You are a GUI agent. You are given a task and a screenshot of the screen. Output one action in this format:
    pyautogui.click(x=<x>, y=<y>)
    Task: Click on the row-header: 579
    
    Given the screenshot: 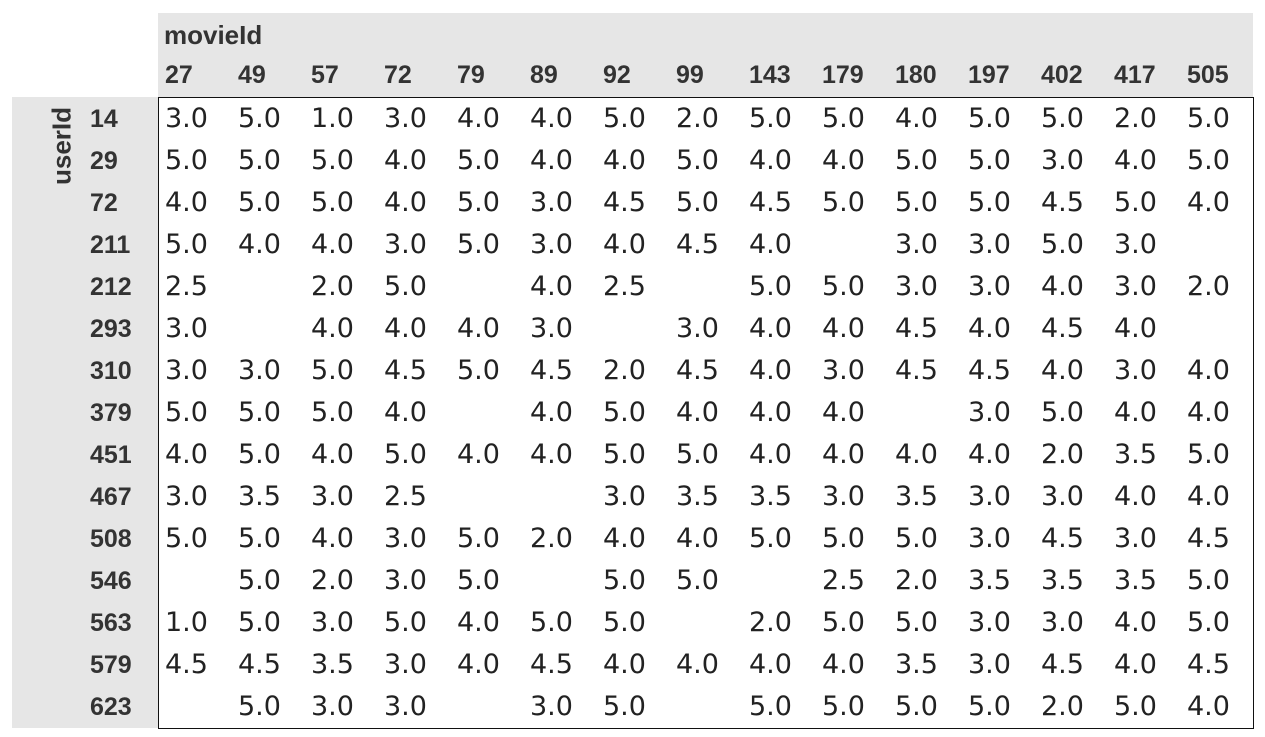 What is the action you would take?
    pyautogui.click(x=111, y=665)
    